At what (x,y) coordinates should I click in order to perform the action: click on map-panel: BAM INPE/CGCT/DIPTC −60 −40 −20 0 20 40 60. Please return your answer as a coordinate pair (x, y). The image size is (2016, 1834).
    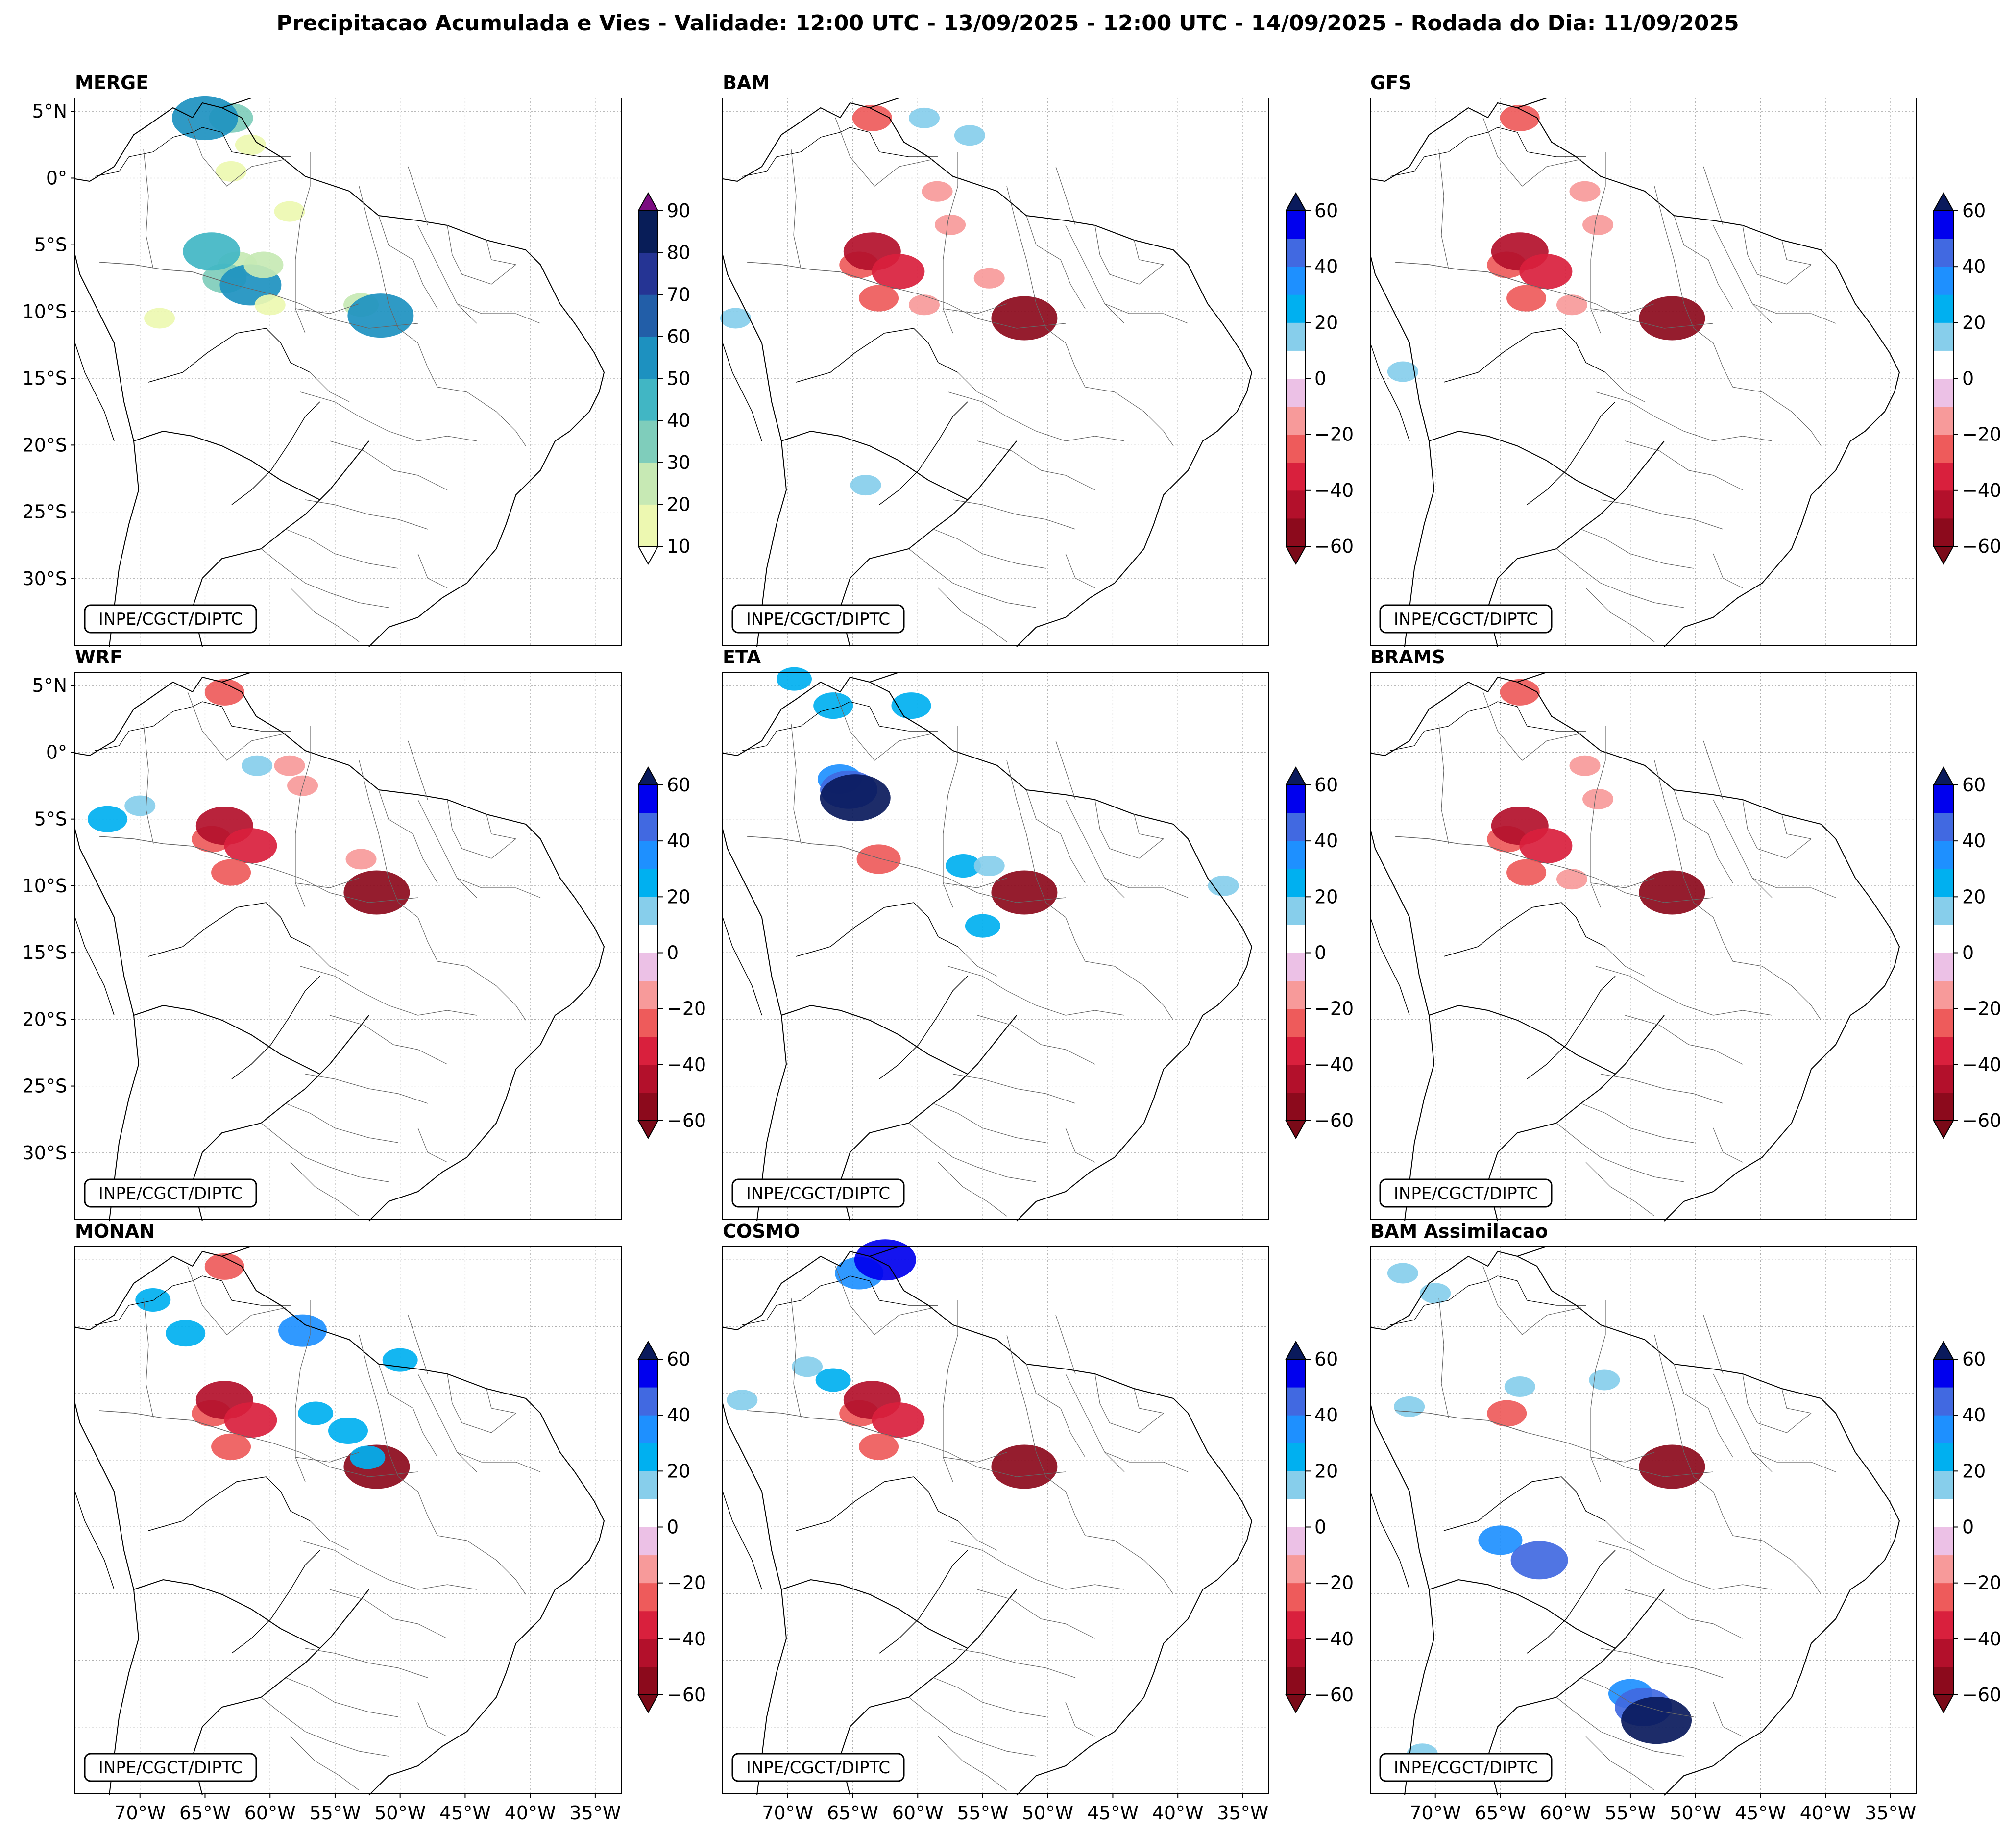
    Looking at the image, I should click on (1037, 360).